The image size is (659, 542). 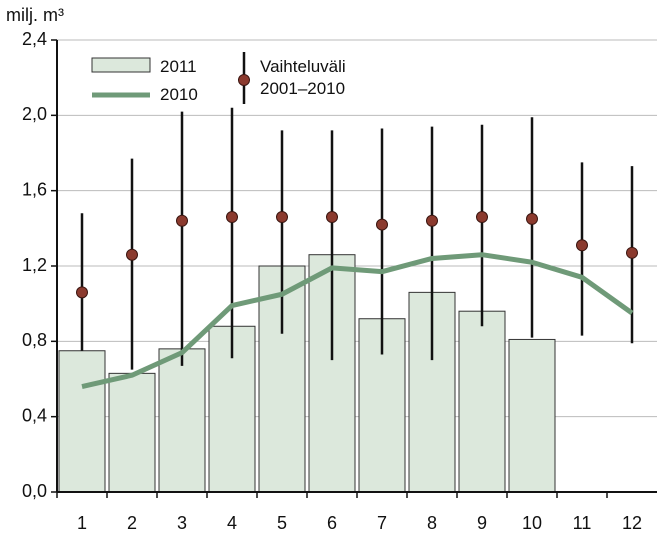 I want to click on x-tick-label: 5, so click(x=282, y=523).